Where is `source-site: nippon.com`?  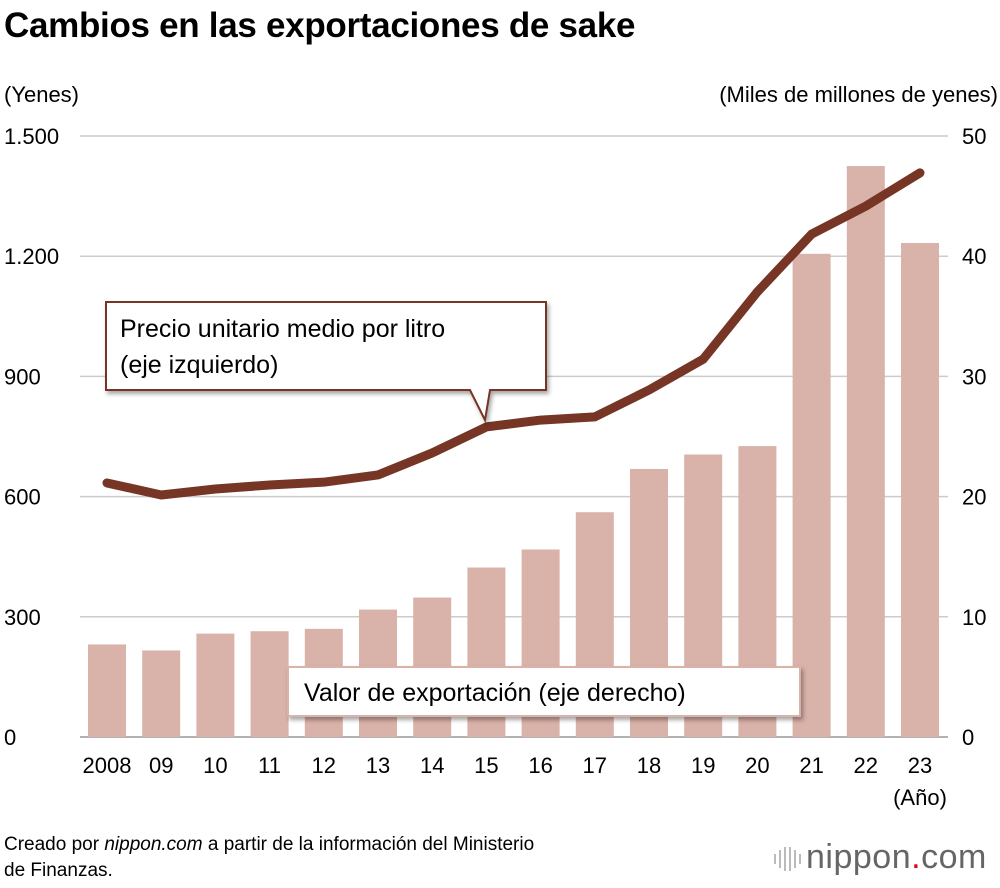 source-site: nippon.com is located at coordinates (153, 844).